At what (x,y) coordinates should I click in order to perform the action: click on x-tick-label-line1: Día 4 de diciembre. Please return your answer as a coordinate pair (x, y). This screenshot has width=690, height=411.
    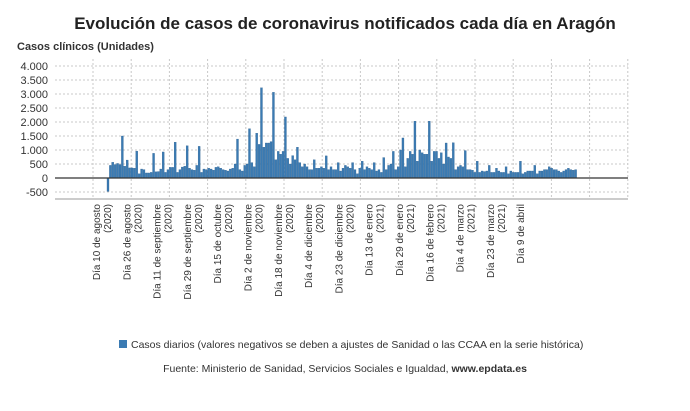
    Looking at the image, I should click on (309, 246).